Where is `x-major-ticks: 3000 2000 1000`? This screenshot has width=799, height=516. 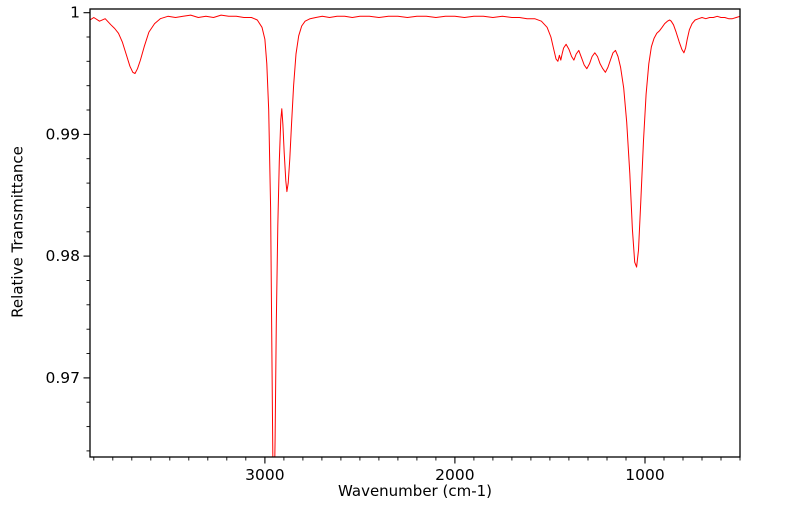 x-major-ticks: 3000 2000 1000 is located at coordinates (455, 470).